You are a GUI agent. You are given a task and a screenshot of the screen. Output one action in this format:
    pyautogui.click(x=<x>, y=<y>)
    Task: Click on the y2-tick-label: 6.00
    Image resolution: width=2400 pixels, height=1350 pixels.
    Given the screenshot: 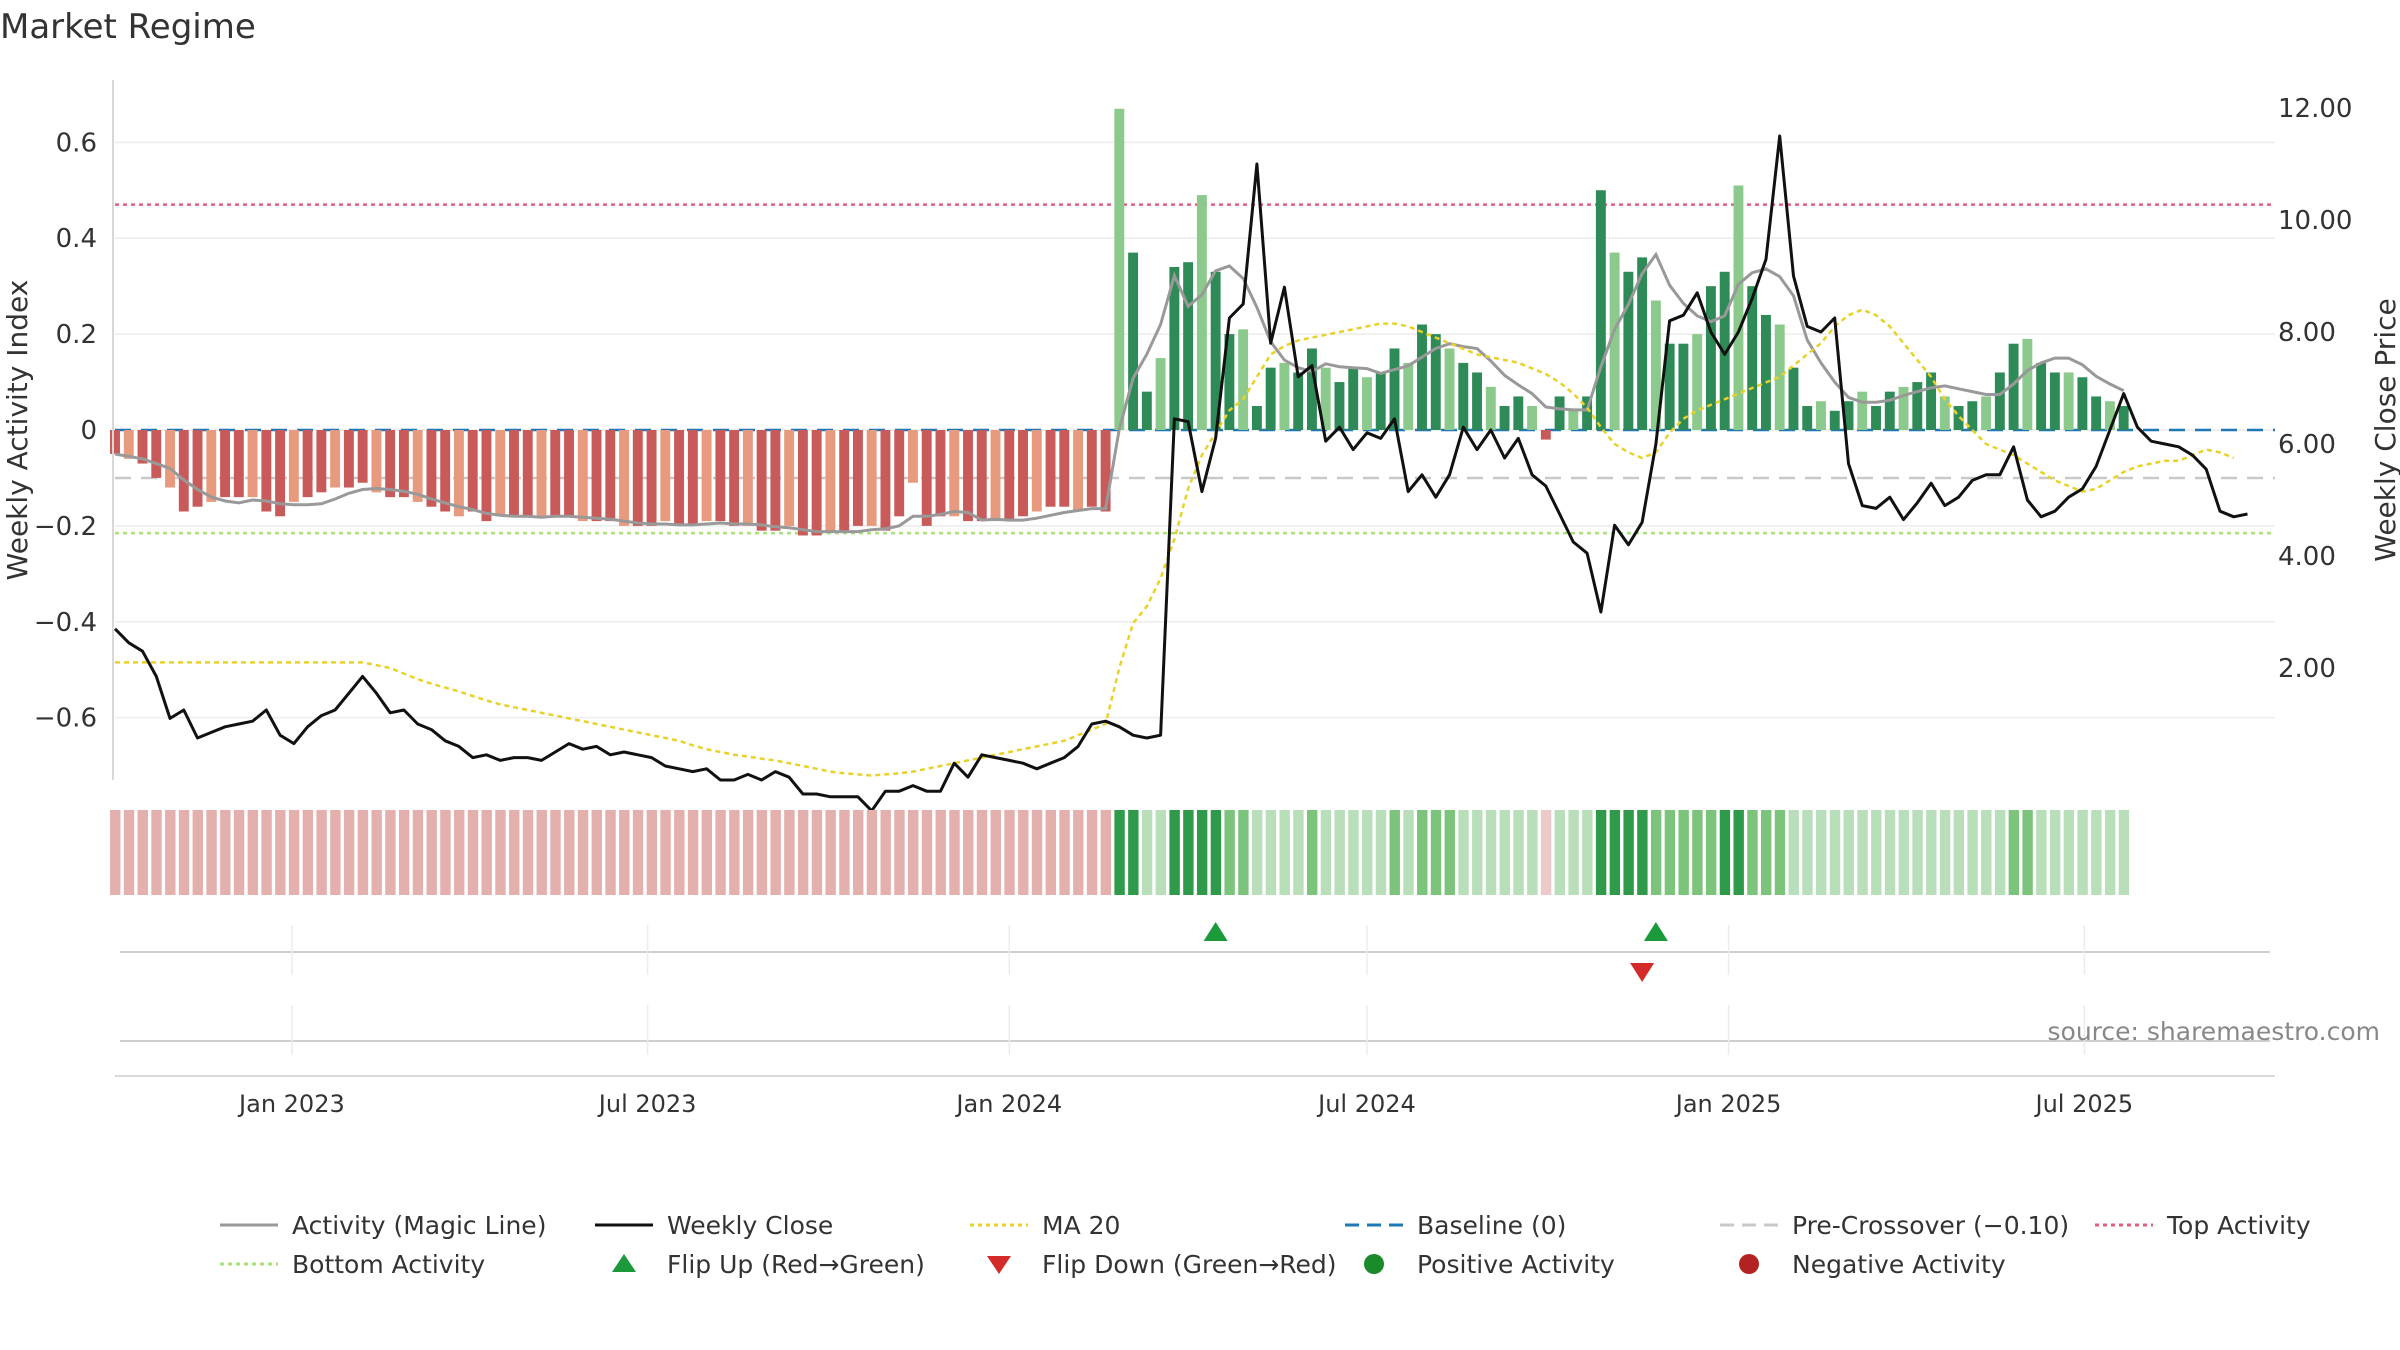 What is the action you would take?
    pyautogui.click(x=2307, y=445)
    